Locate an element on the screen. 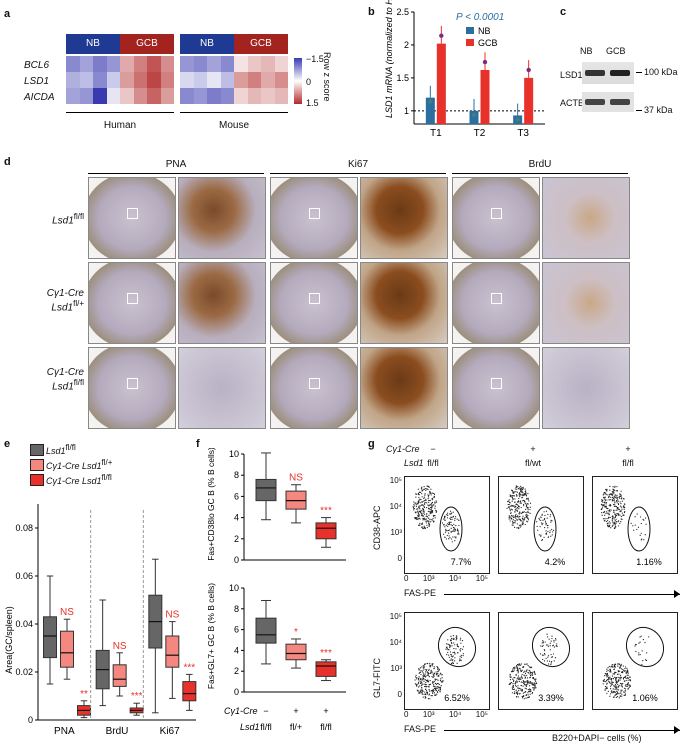  b-legend-nb-swatch is located at coordinates (470, 30).